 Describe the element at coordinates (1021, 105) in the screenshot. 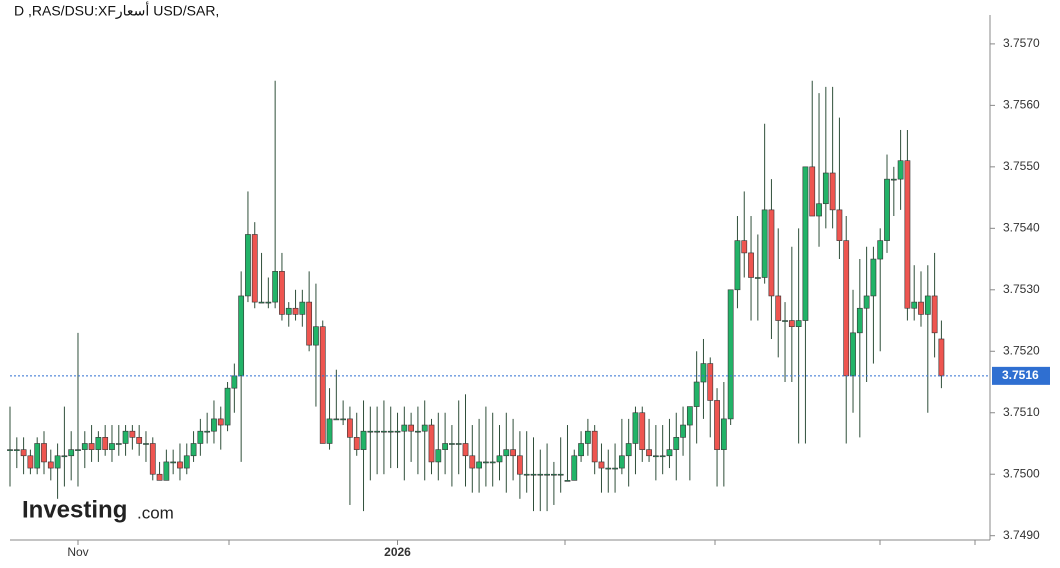

I see `y-tick-label: 3.7560` at that location.